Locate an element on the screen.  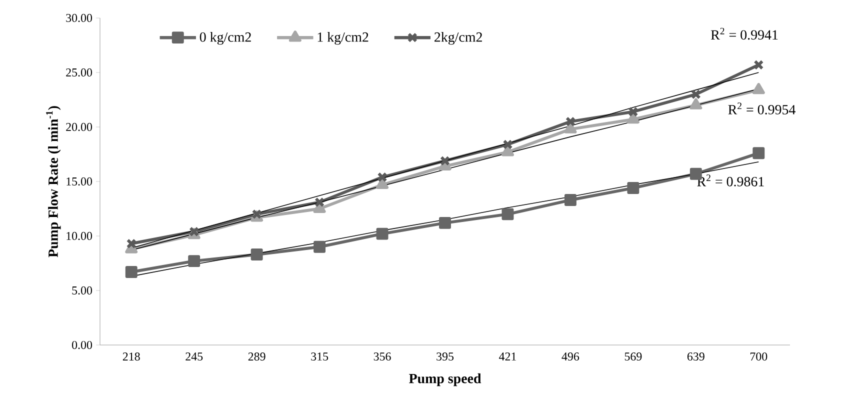
legend-label: 2kg/cm2 is located at coordinates (458, 38).